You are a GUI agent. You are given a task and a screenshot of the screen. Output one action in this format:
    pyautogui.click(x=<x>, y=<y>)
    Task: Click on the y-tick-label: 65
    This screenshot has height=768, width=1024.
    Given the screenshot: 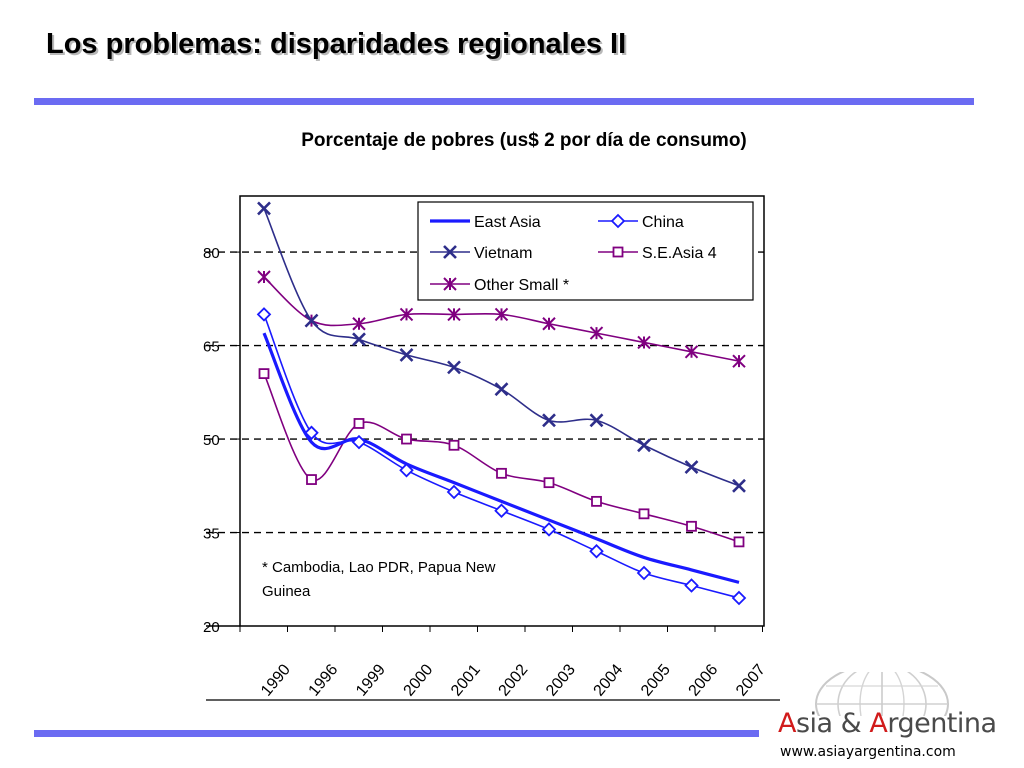 What is the action you would take?
    pyautogui.click(x=211, y=347)
    